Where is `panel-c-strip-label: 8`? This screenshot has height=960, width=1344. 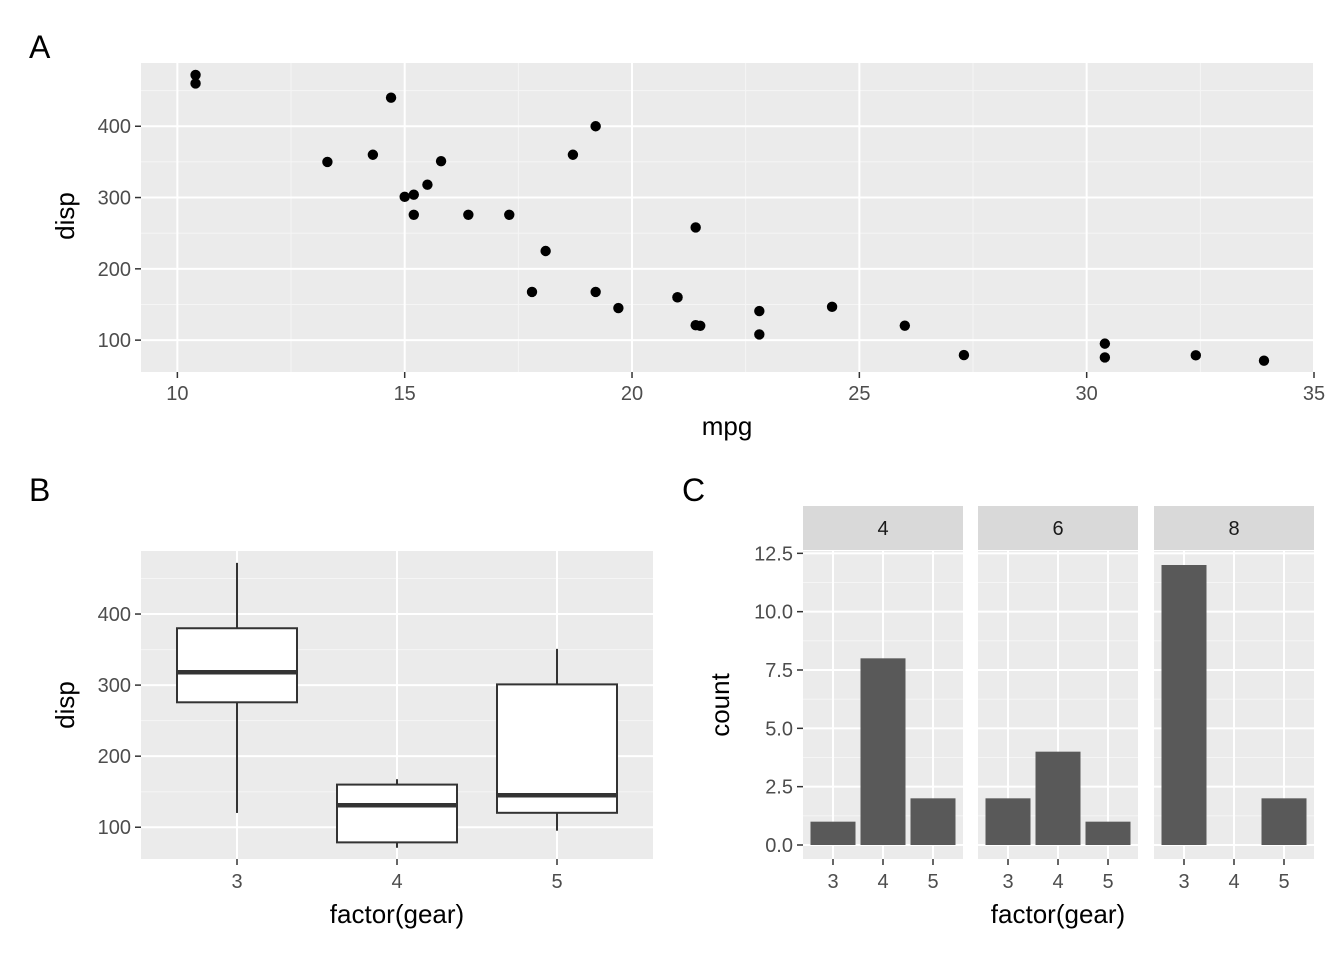 panel-c-strip-label: 8 is located at coordinates (1233, 529).